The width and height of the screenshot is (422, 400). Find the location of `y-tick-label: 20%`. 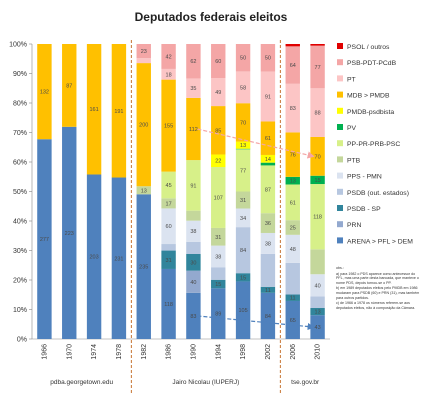

y-tick-label: 20% is located at coordinates (20, 281).